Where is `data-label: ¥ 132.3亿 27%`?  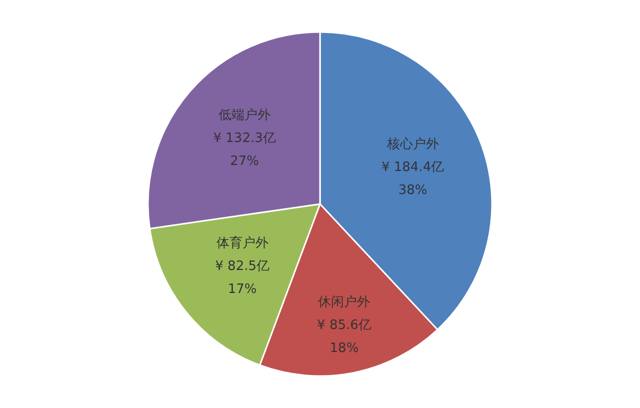
data-label: ¥ 132.3亿 27% is located at coordinates (244, 150).